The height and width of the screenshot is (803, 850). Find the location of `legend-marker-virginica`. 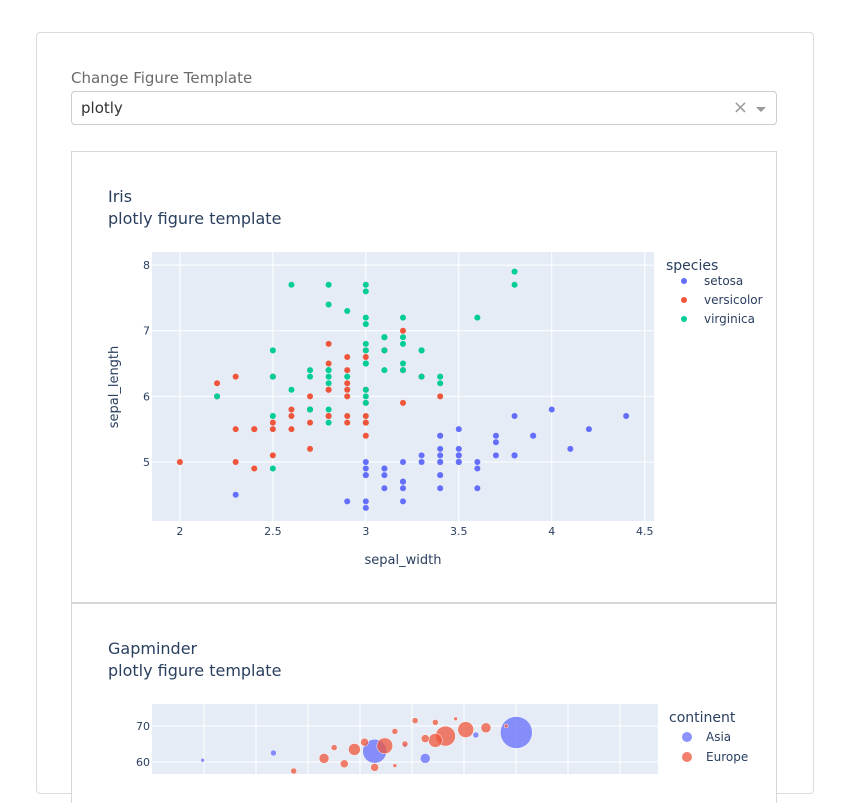

legend-marker-virginica is located at coordinates (684, 319).